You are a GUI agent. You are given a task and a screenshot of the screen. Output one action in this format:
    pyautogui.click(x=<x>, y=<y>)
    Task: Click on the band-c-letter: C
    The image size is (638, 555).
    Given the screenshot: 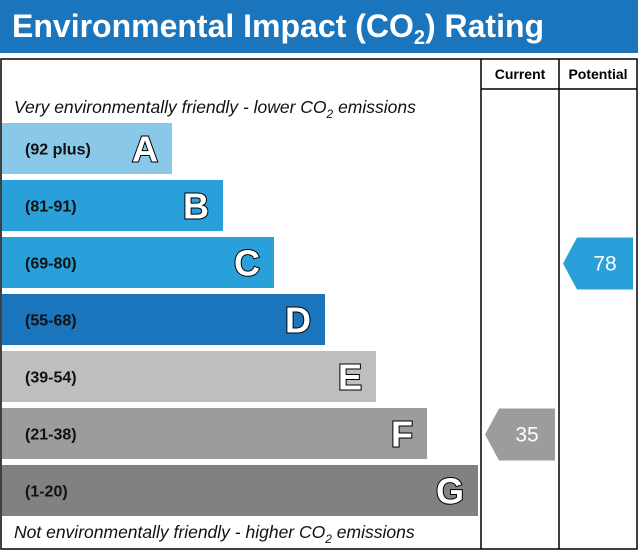 What is the action you would take?
    pyautogui.click(x=247, y=263)
    